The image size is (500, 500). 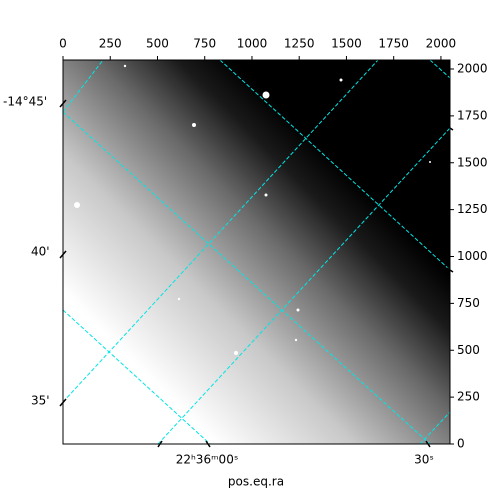 I want to click on dec-label: -14°45', so click(x=25, y=102).